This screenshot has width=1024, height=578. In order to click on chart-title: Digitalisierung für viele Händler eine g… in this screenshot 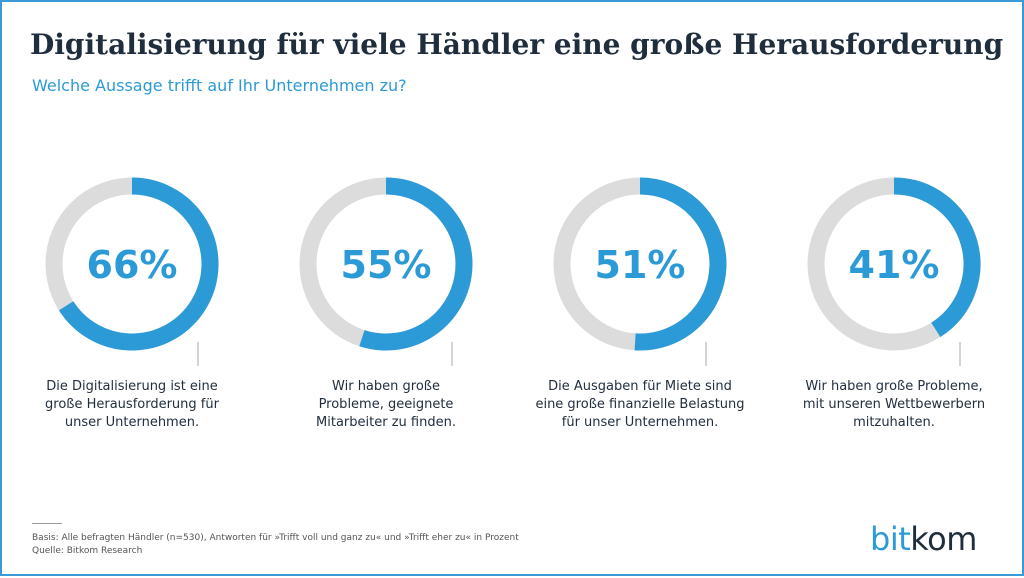, I will do `click(517, 44)`.